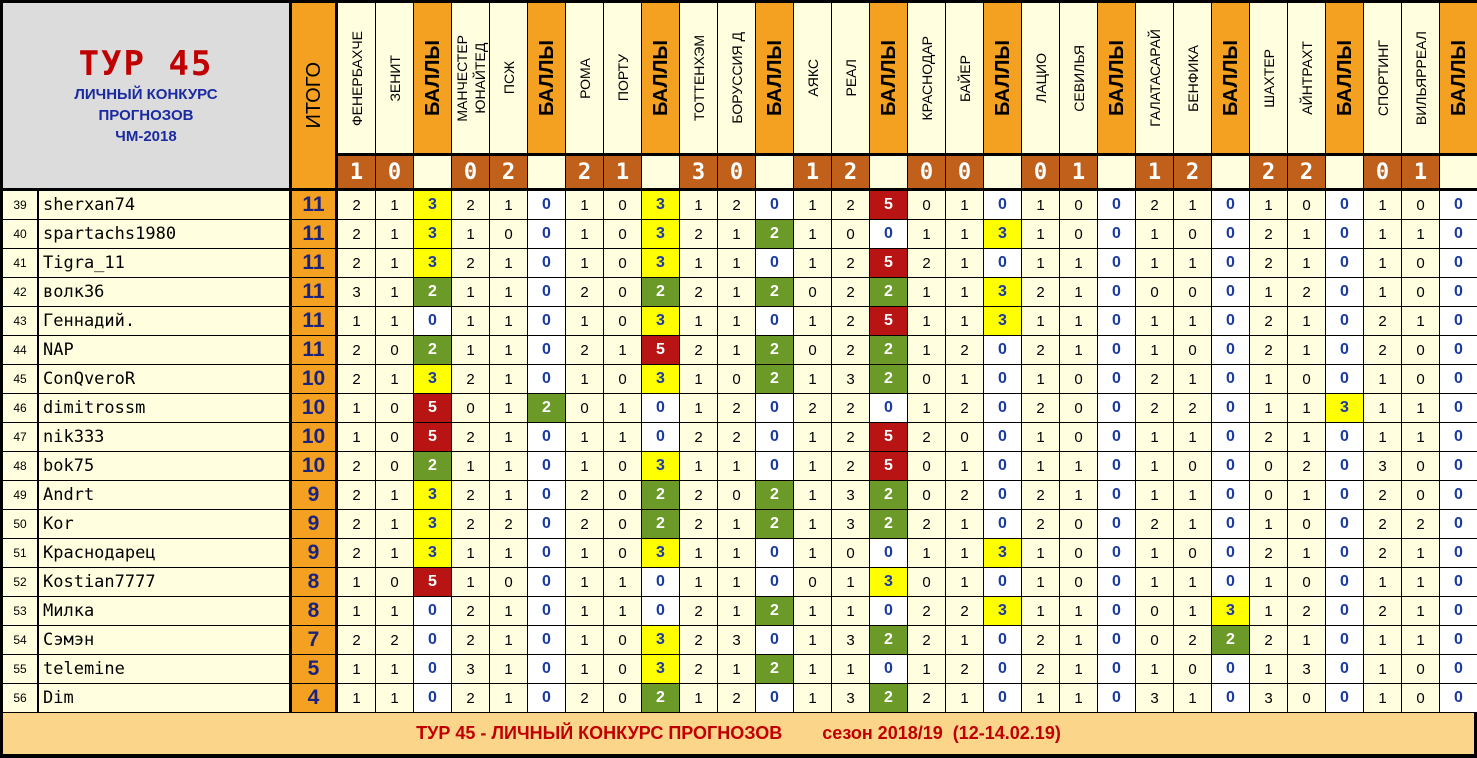 The image size is (1477, 758). What do you see at coordinates (926, 78) in the screenshot?
I see `team-home-header: КРАСНОДАР` at bounding box center [926, 78].